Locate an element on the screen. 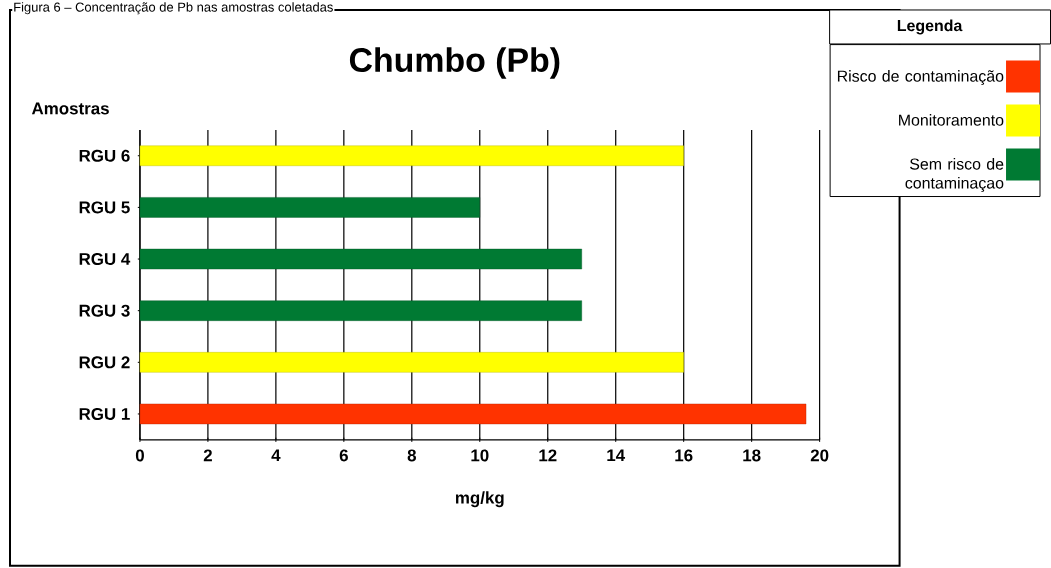 The width and height of the screenshot is (1051, 568). y-tick-label: RGU 3 is located at coordinates (104, 310).